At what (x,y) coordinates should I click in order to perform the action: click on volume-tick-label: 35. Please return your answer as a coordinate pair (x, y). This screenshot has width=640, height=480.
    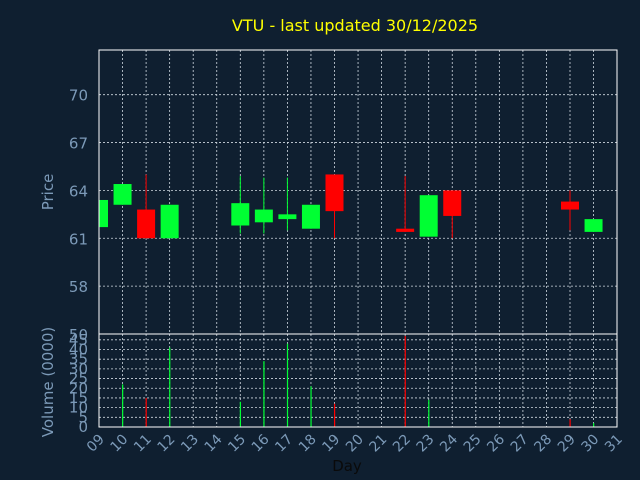
    Looking at the image, I should click on (78, 359).